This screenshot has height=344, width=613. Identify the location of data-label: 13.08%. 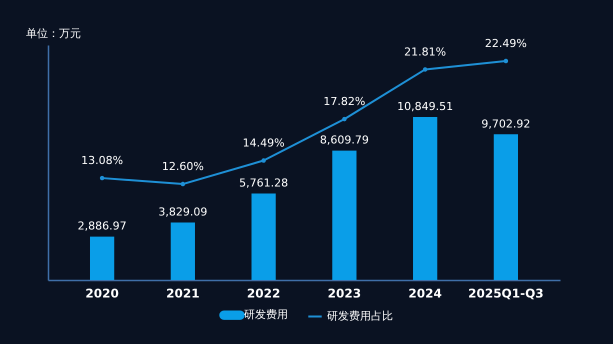
(102, 161).